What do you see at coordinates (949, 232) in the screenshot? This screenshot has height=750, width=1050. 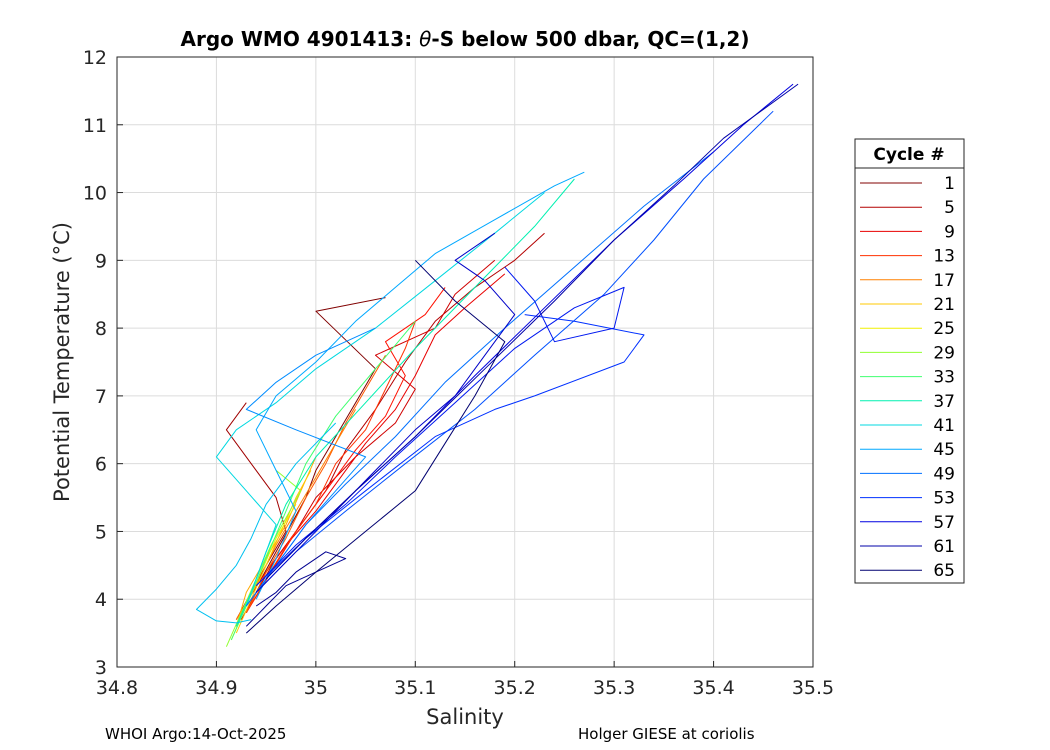 I see `legend-label-9: 9` at bounding box center [949, 232].